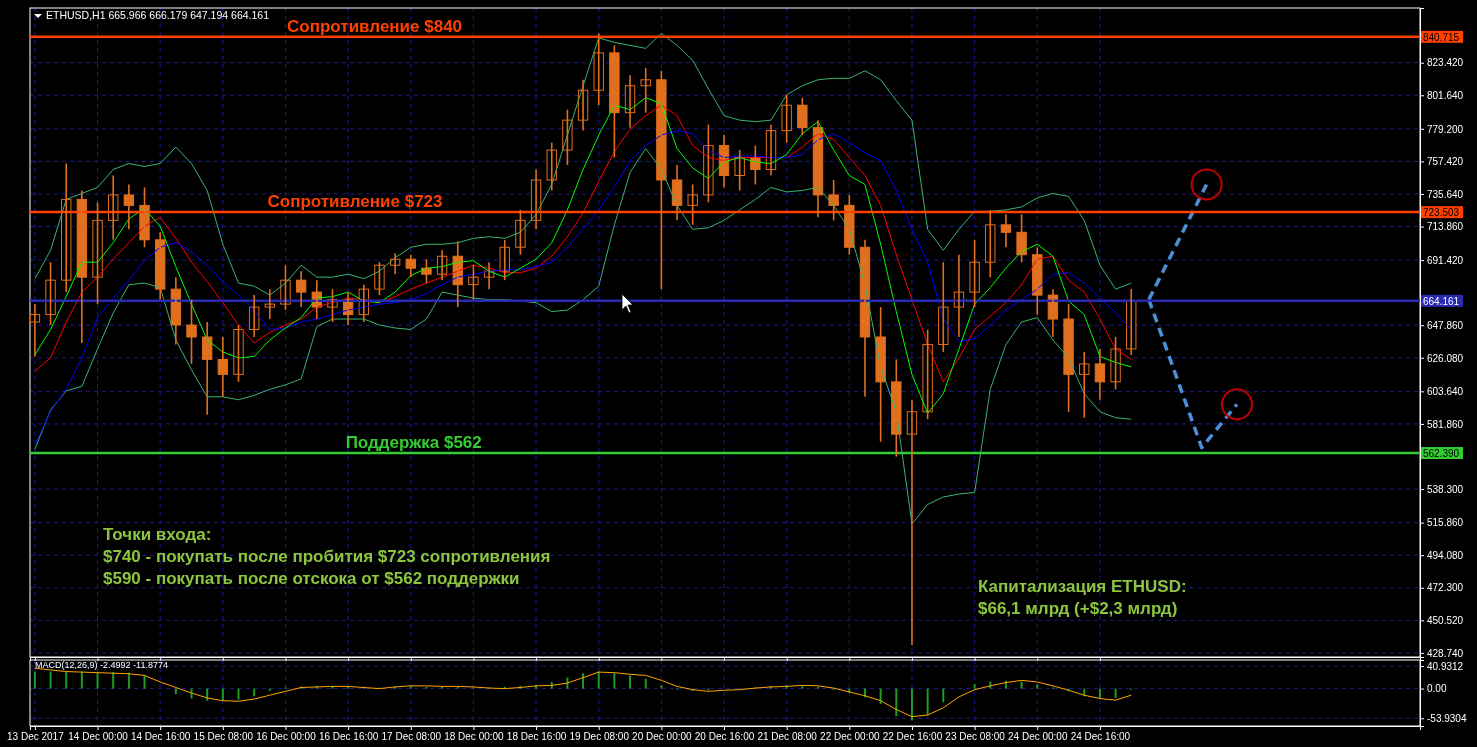 The width and height of the screenshot is (1477, 747). What do you see at coordinates (850, 737) in the screenshot?
I see `x-tick-label: 22 Dec 00:00` at bounding box center [850, 737].